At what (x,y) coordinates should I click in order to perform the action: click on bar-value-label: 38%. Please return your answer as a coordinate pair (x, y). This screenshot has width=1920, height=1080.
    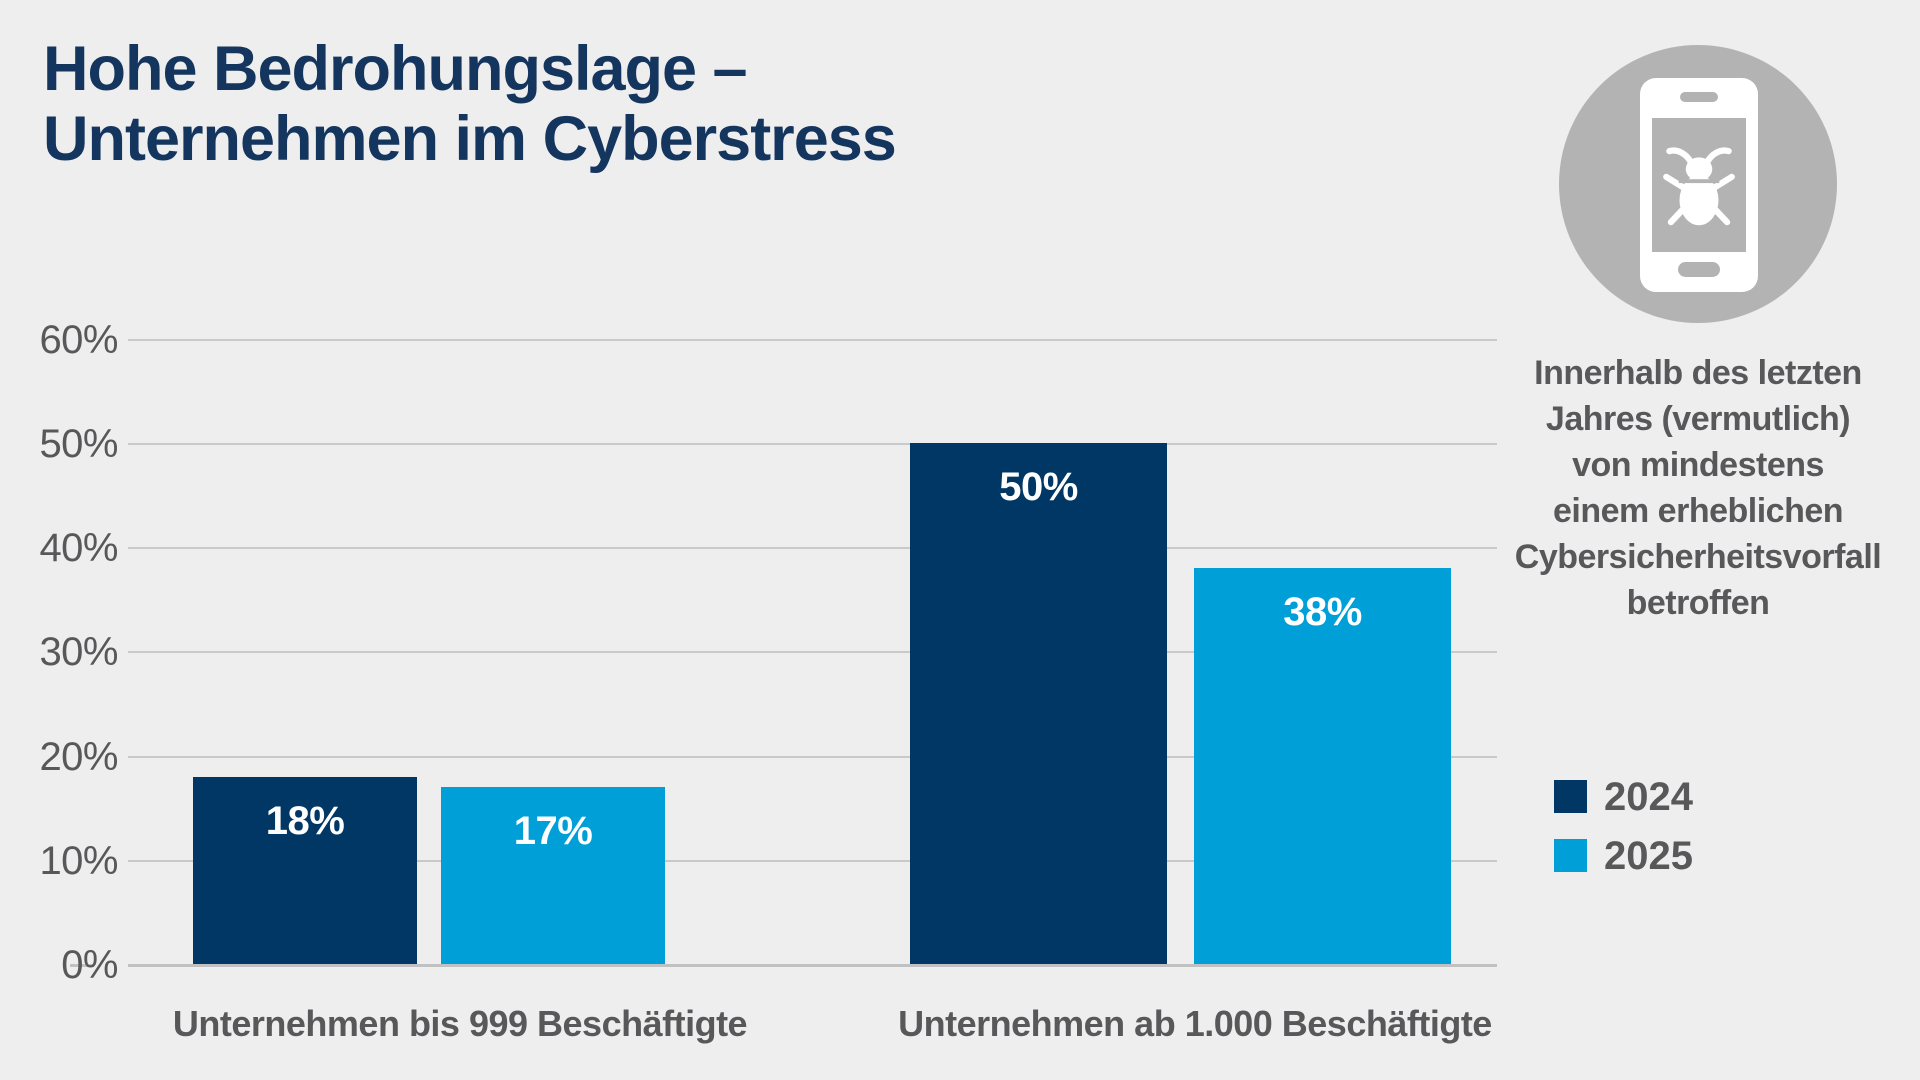
    Looking at the image, I should click on (1322, 612).